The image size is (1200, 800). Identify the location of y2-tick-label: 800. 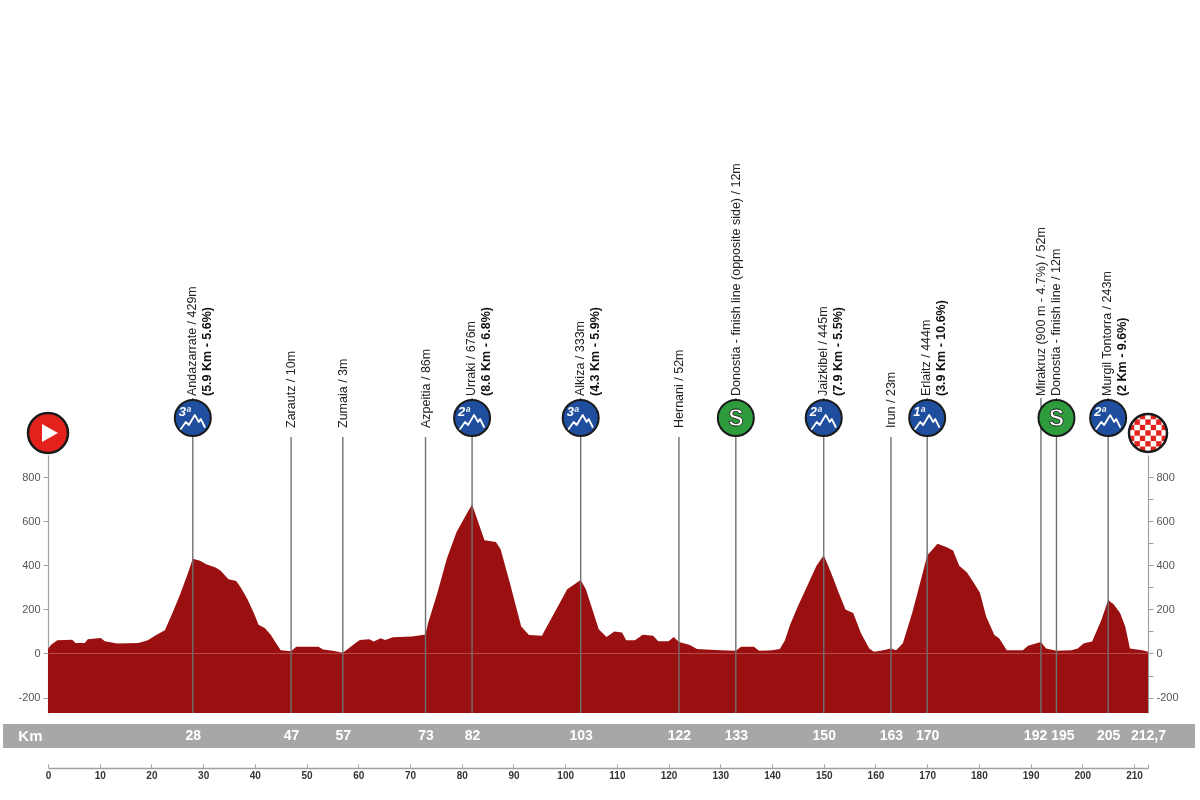
(1165, 476).